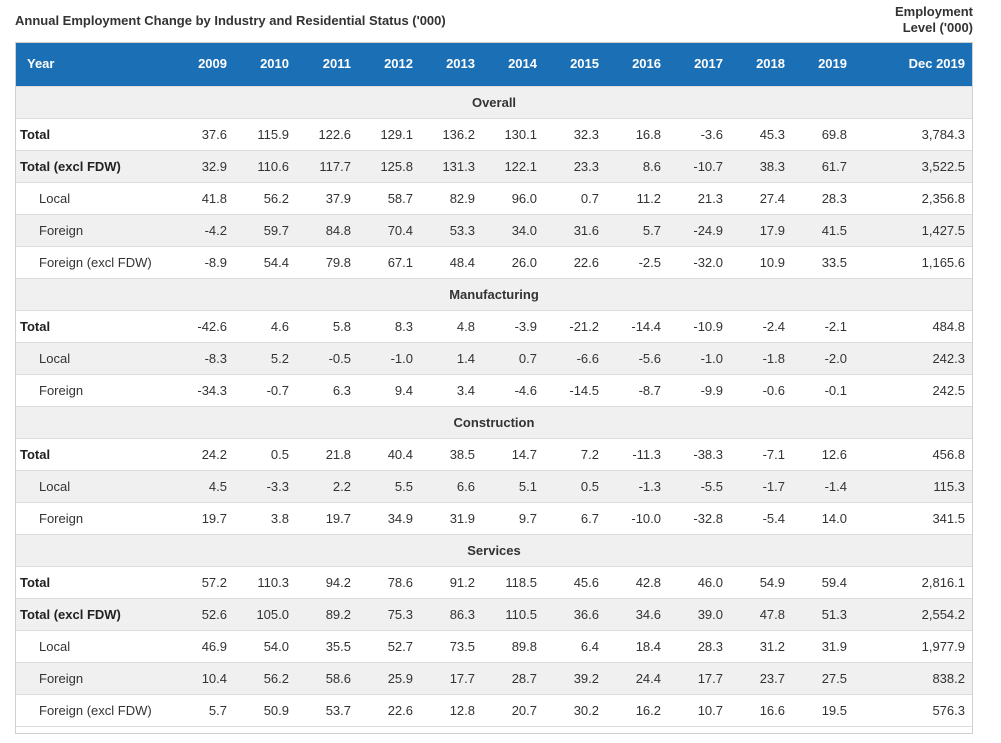  I want to click on value-cell-2009: 24.2, so click(204, 453).